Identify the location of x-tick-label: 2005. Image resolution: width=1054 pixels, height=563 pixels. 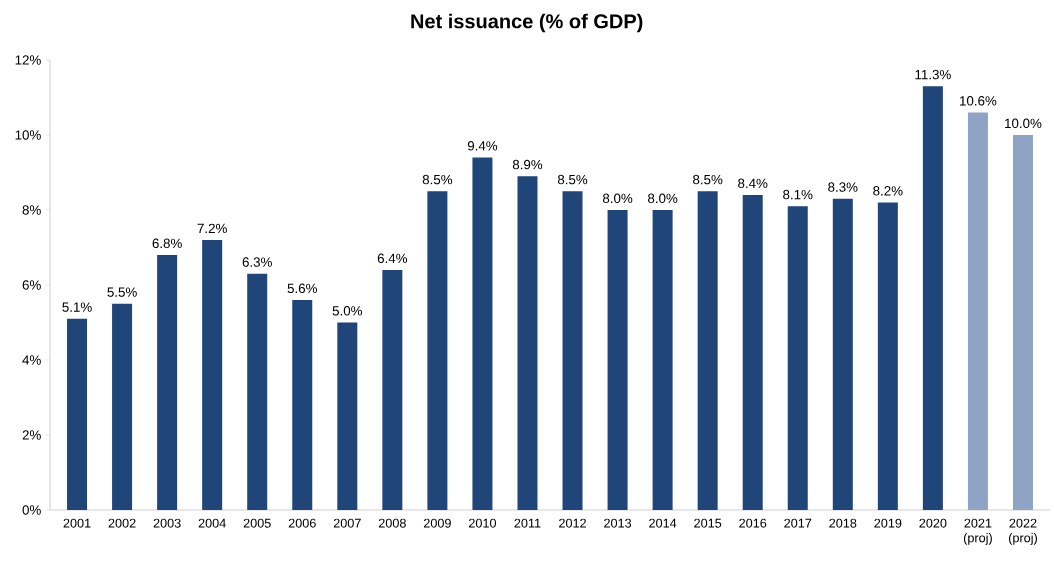
(257, 523).